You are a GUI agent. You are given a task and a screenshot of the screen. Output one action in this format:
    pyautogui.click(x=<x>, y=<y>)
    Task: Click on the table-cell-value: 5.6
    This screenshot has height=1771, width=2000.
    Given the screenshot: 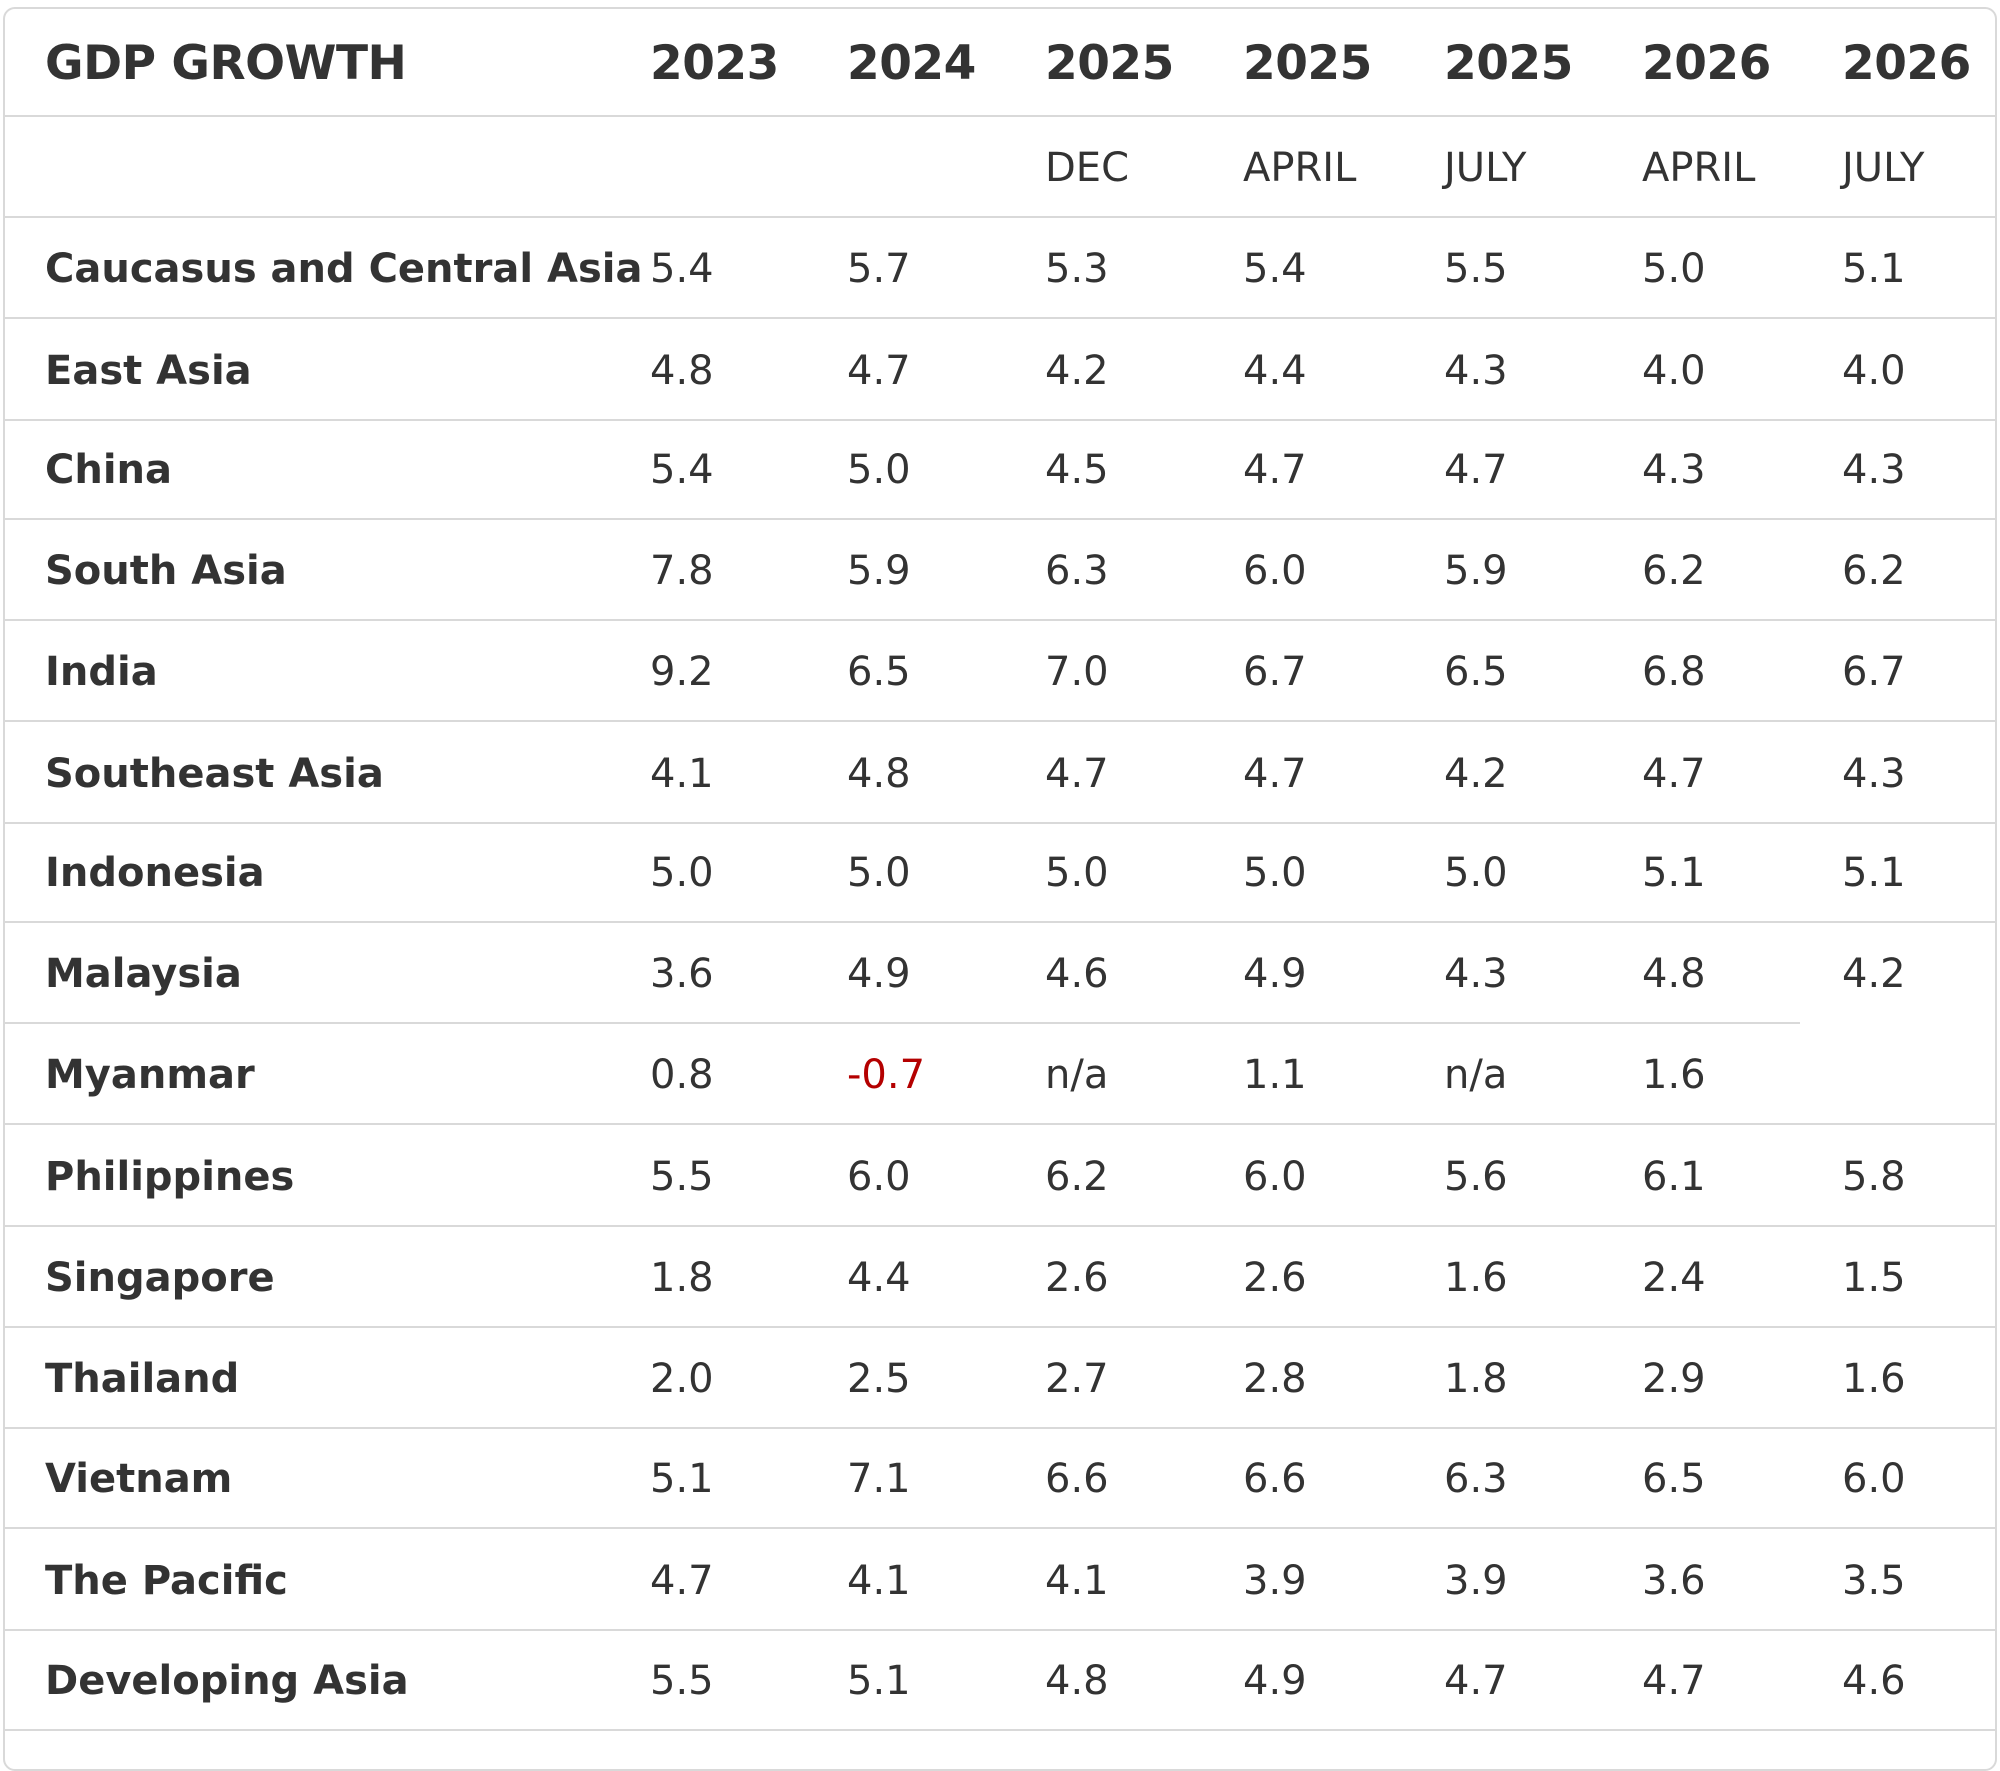 What is the action you would take?
    pyautogui.click(x=1476, y=1176)
    